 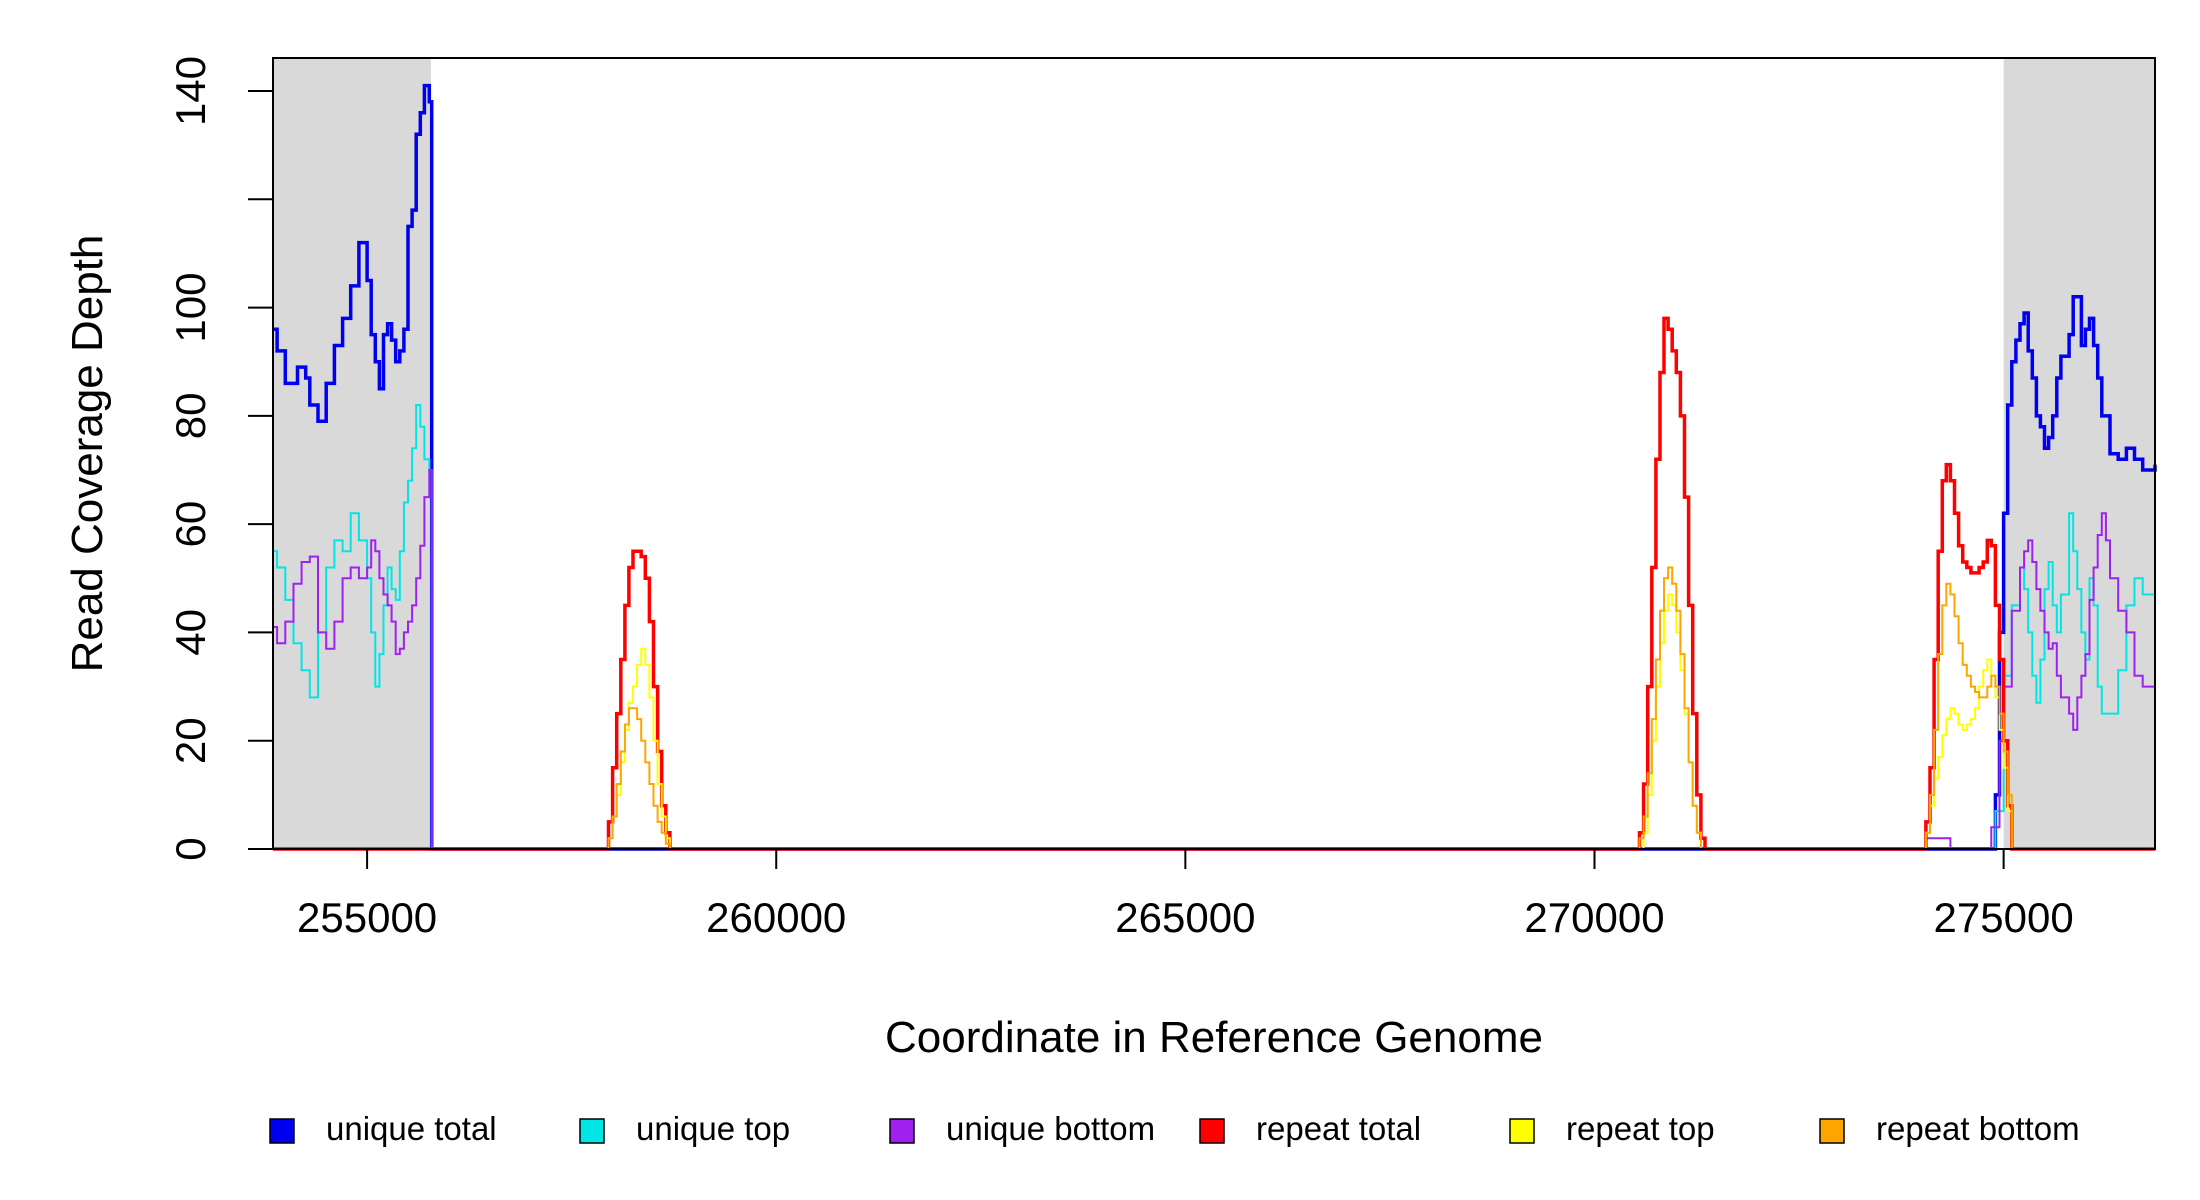 What do you see at coordinates (713, 1128) in the screenshot?
I see `legend-label: unique top` at bounding box center [713, 1128].